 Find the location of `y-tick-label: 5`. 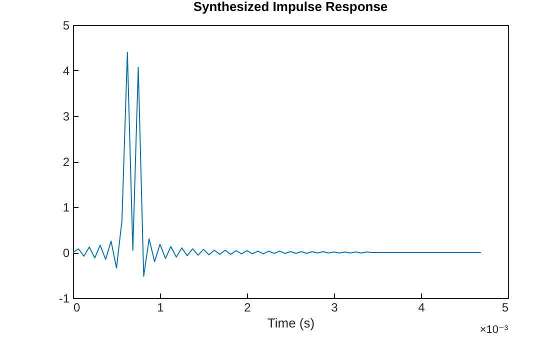

y-tick-label: 5 is located at coordinates (66, 25).